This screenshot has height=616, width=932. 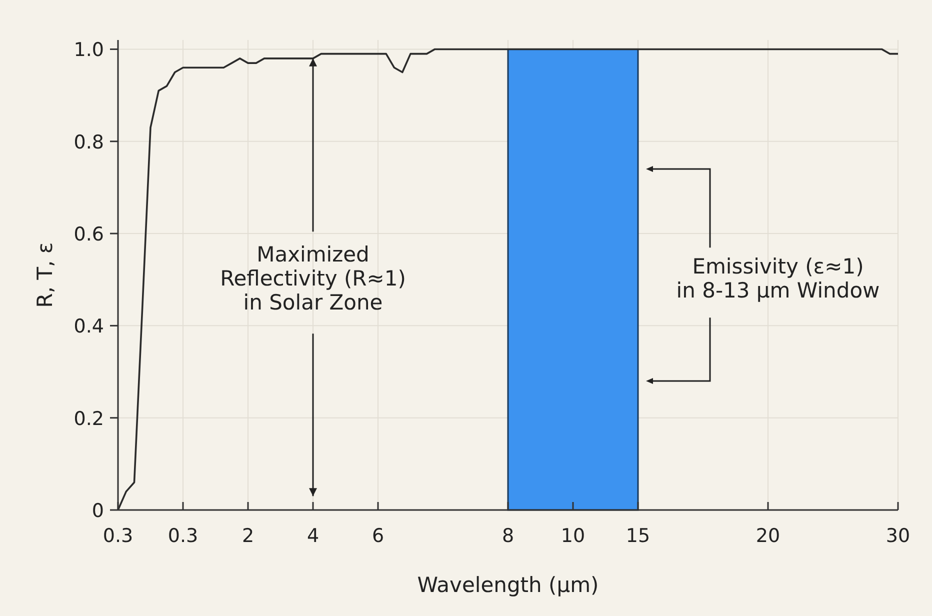 What do you see at coordinates (768, 536) in the screenshot?
I see `x-tick-label: 20` at bounding box center [768, 536].